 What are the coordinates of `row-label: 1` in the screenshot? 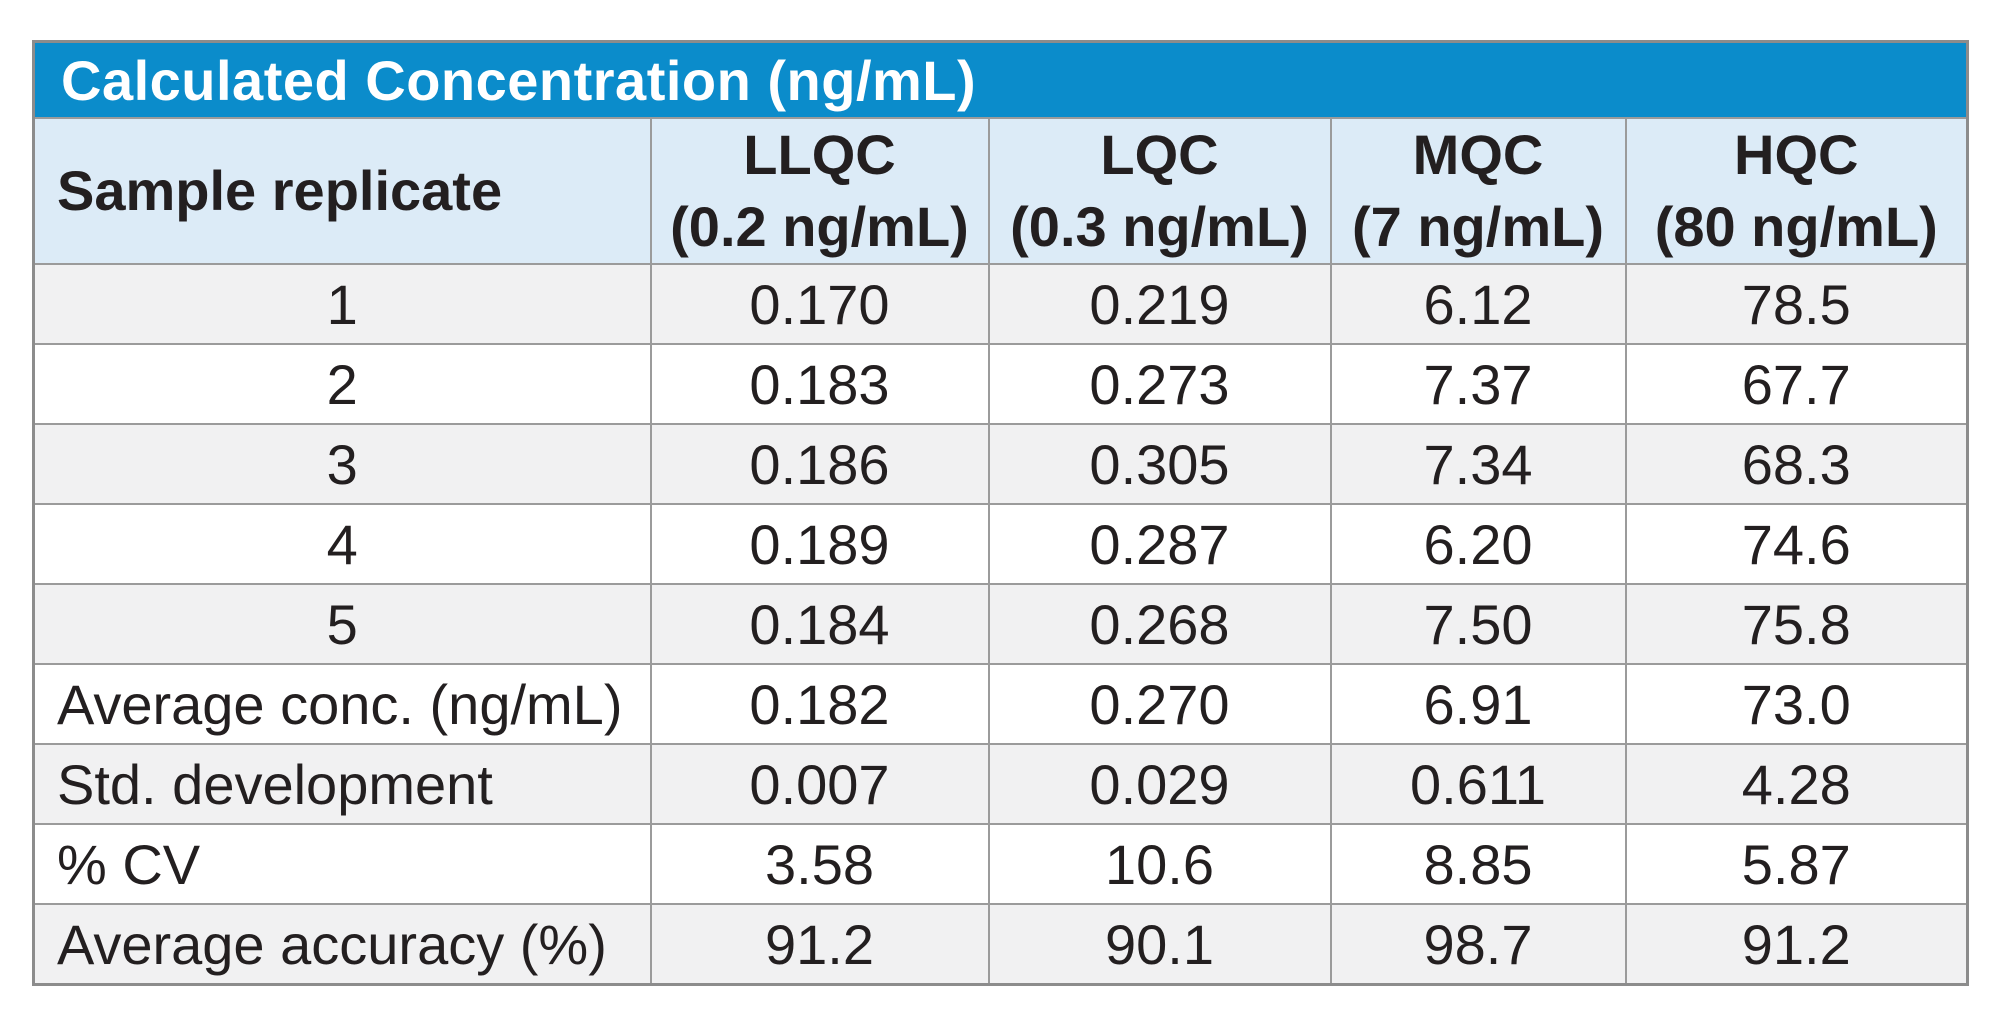 It's located at (342, 304).